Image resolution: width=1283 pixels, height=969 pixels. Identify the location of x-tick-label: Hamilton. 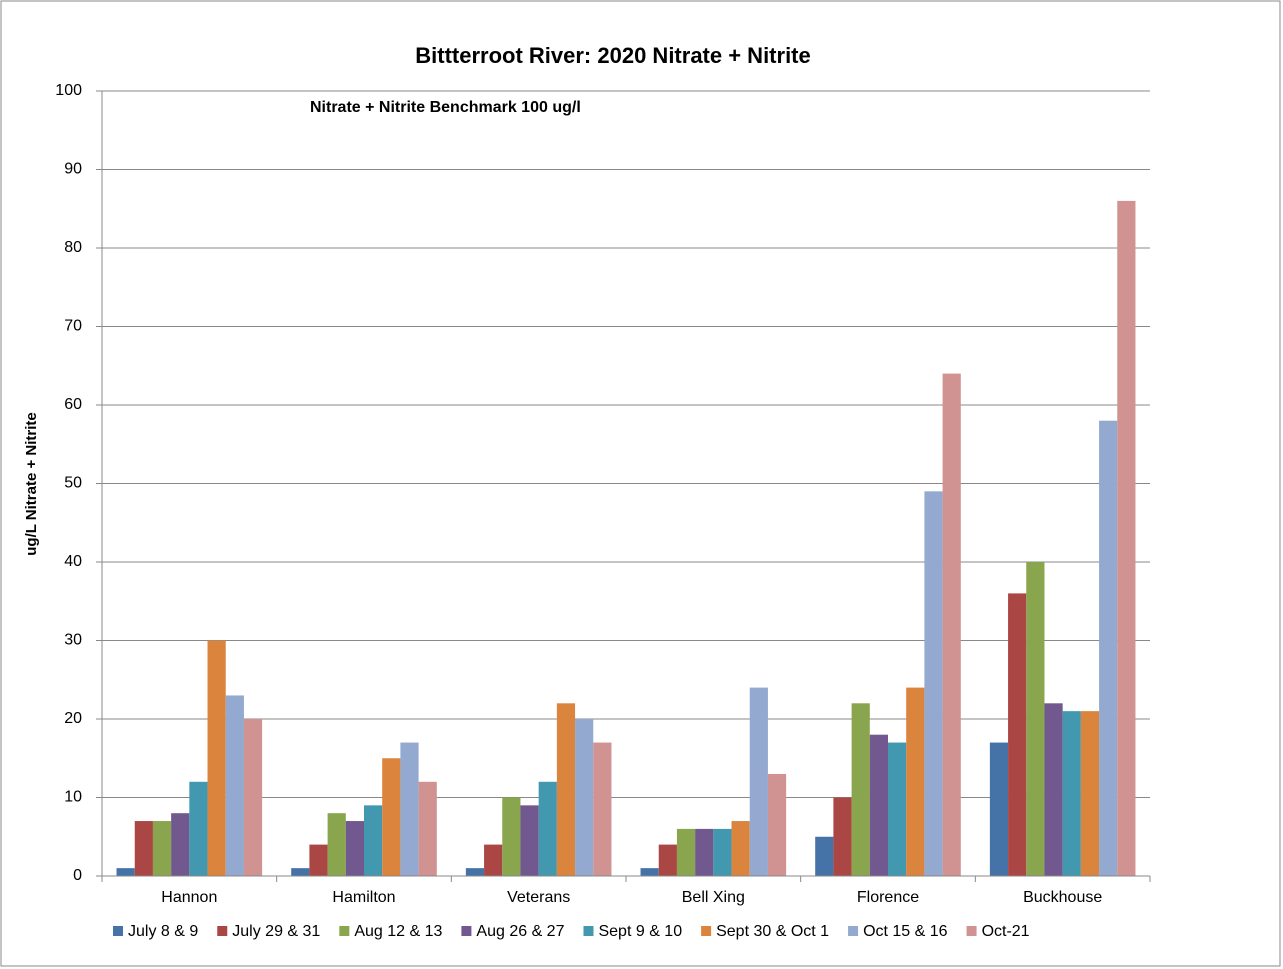
(363, 897).